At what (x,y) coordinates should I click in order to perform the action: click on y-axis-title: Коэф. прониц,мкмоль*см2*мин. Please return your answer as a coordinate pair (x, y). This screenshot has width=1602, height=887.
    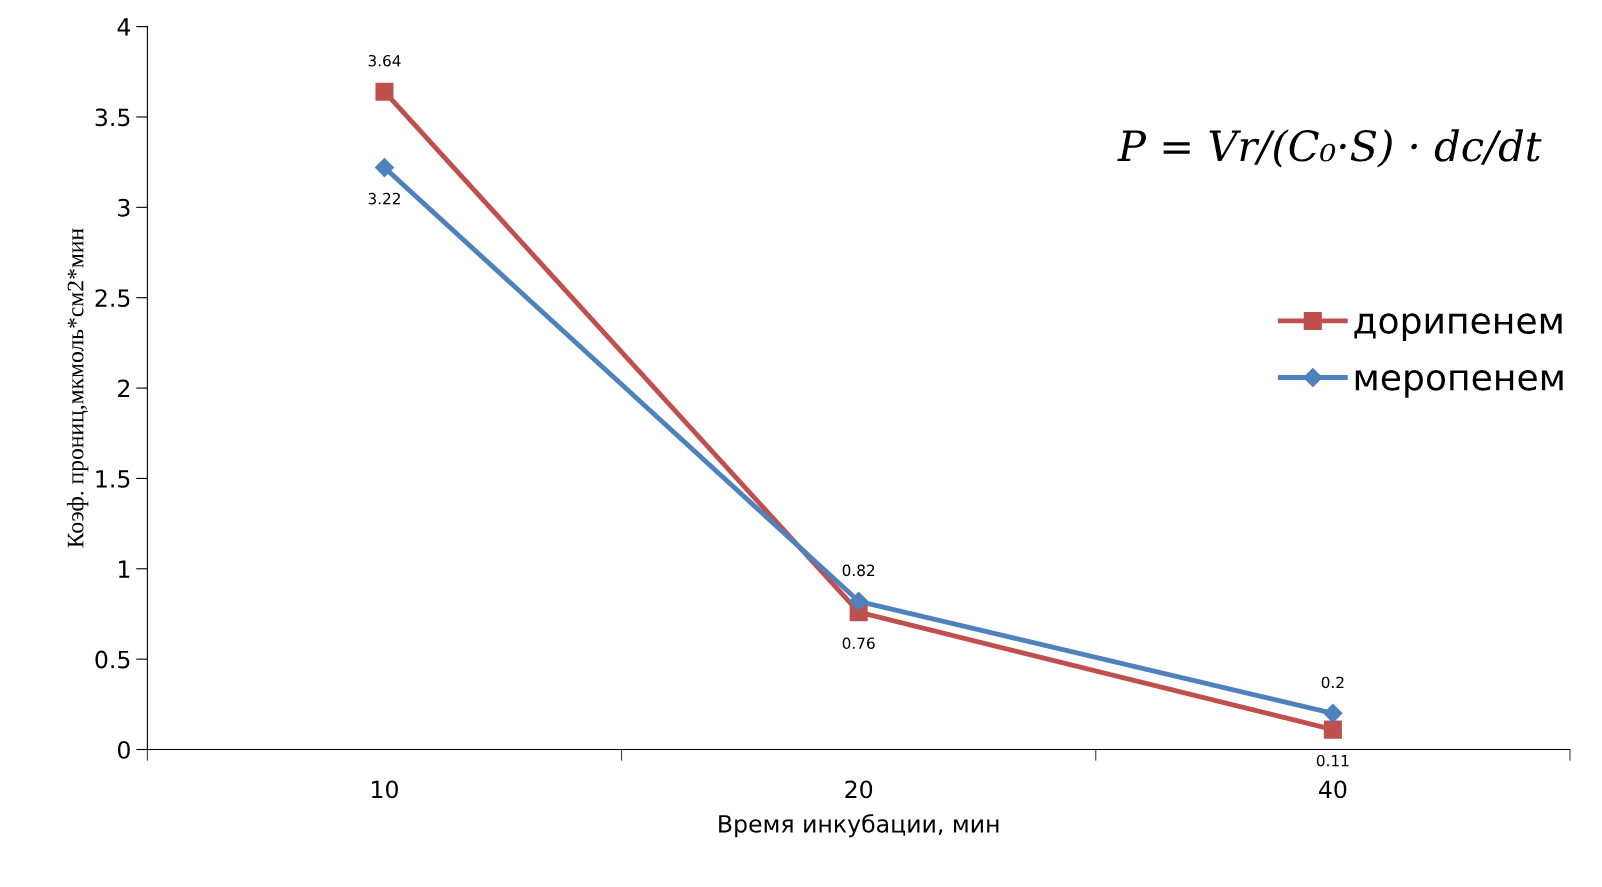
    Looking at the image, I should click on (77, 388).